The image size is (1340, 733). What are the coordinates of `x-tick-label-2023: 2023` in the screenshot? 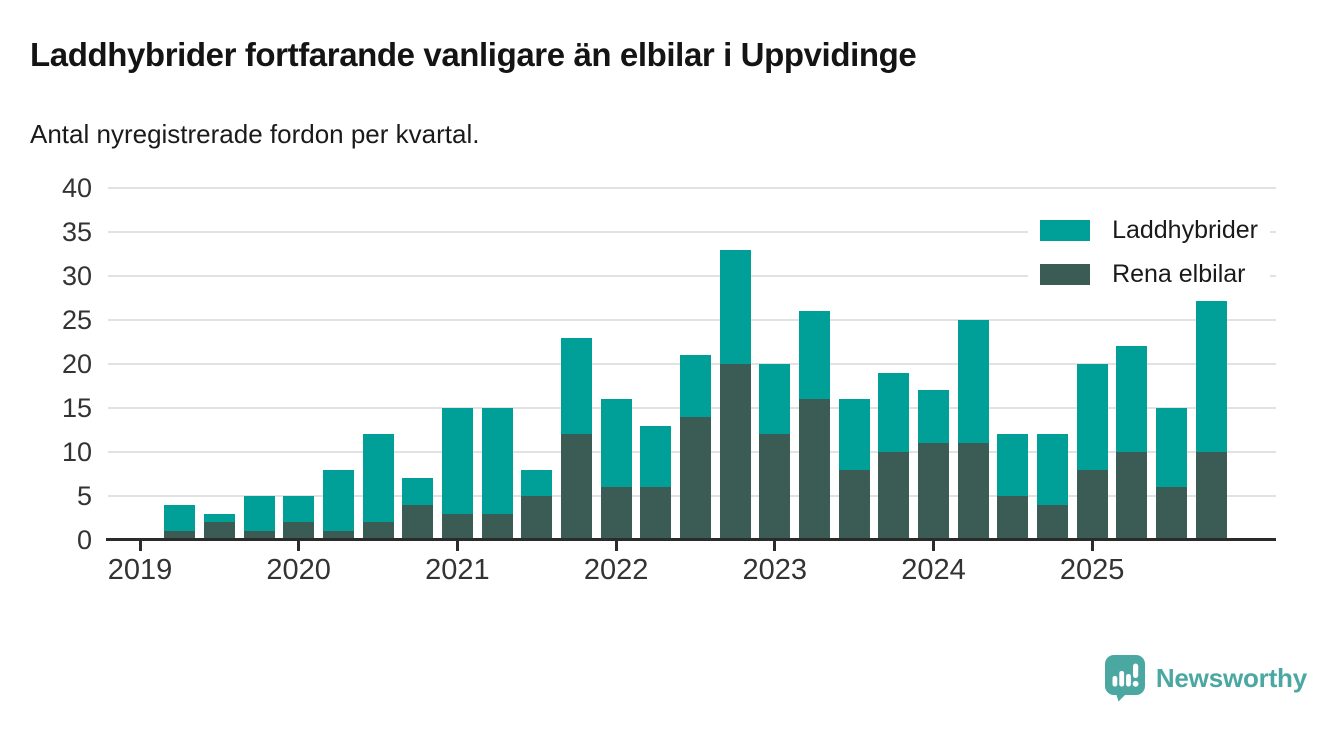 It's located at (775, 570).